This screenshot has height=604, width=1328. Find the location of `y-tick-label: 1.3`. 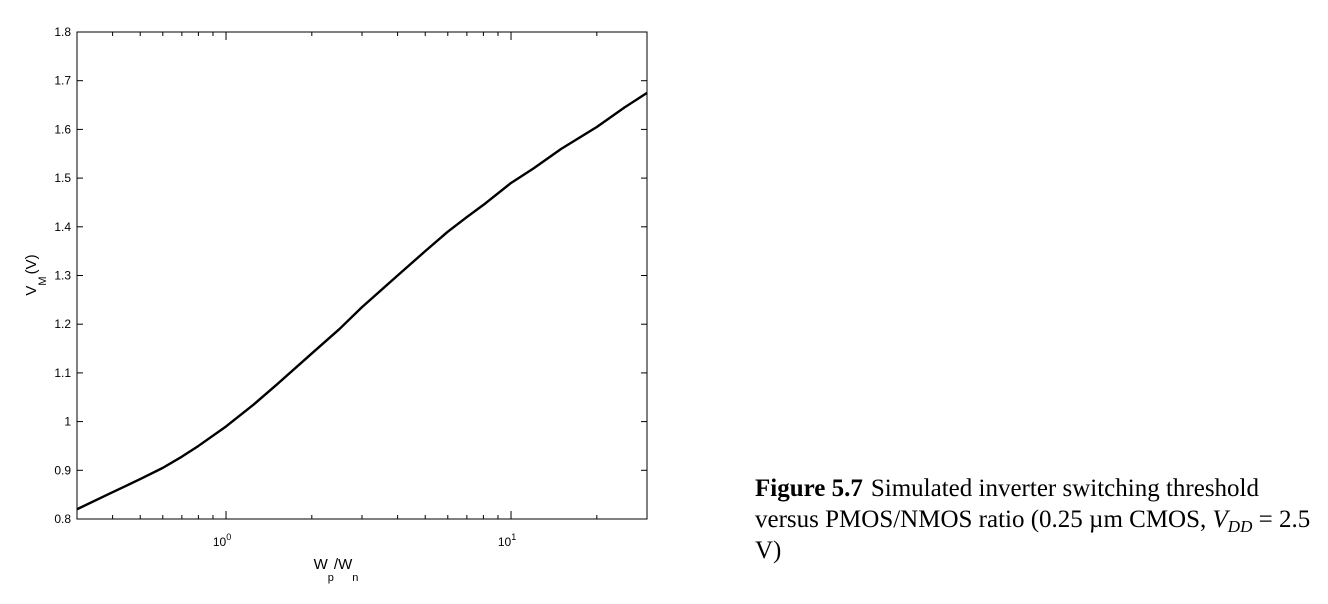

y-tick-label: 1.3 is located at coordinates (62, 276).